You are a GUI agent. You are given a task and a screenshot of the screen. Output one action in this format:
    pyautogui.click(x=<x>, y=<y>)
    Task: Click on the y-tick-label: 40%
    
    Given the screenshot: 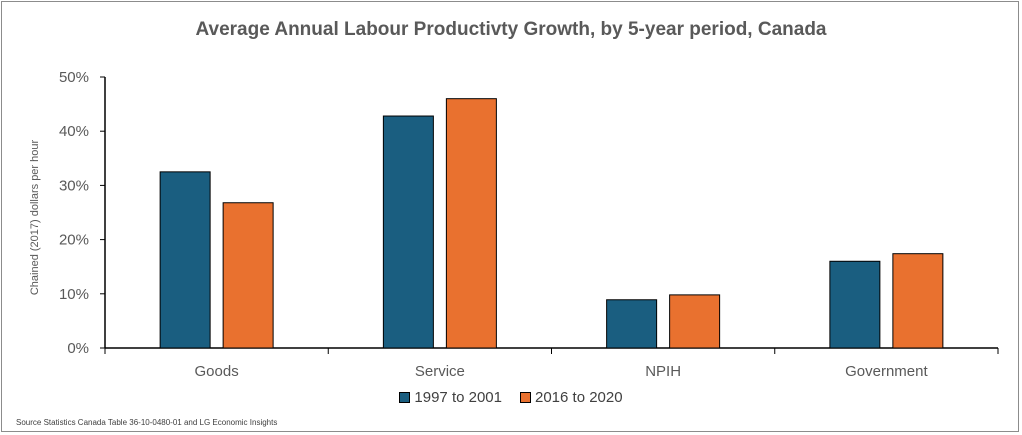 What is the action you would take?
    pyautogui.click(x=74, y=131)
    